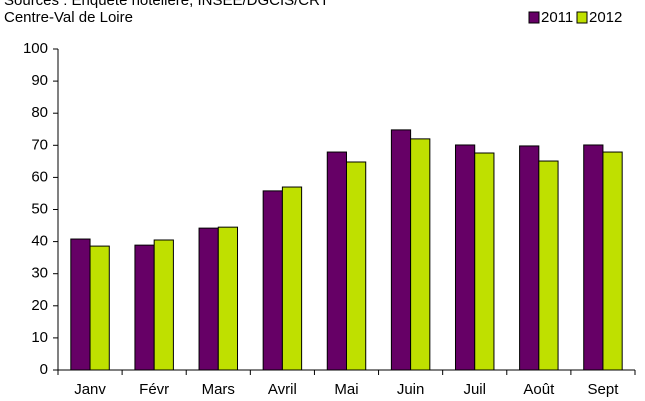 This screenshot has width=645, height=401. Describe the element at coordinates (44, 369) in the screenshot. I see `y-tick-label: 0` at that location.